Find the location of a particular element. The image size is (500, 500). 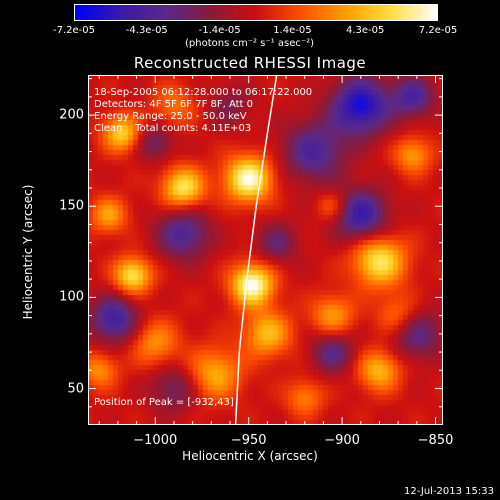

y-tick-label: 200 is located at coordinates (71, 115).